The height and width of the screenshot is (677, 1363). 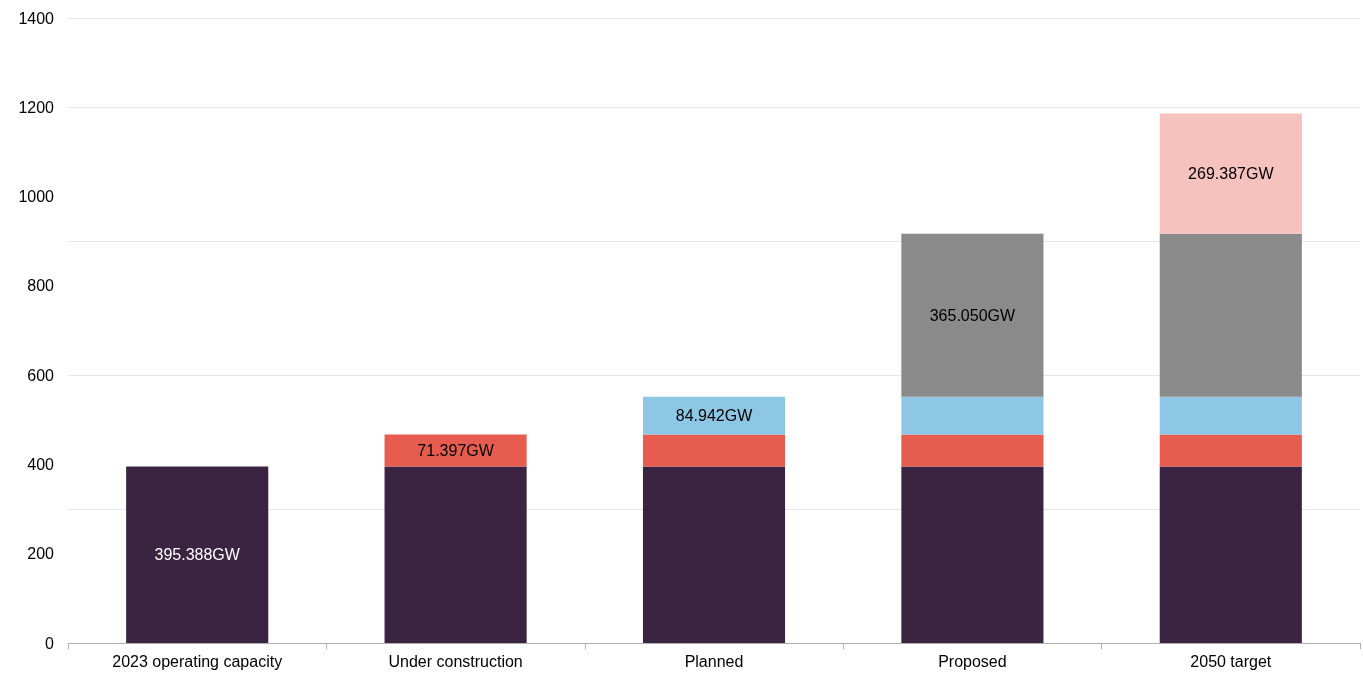 I want to click on data-label: 395.388GW, so click(x=197, y=555).